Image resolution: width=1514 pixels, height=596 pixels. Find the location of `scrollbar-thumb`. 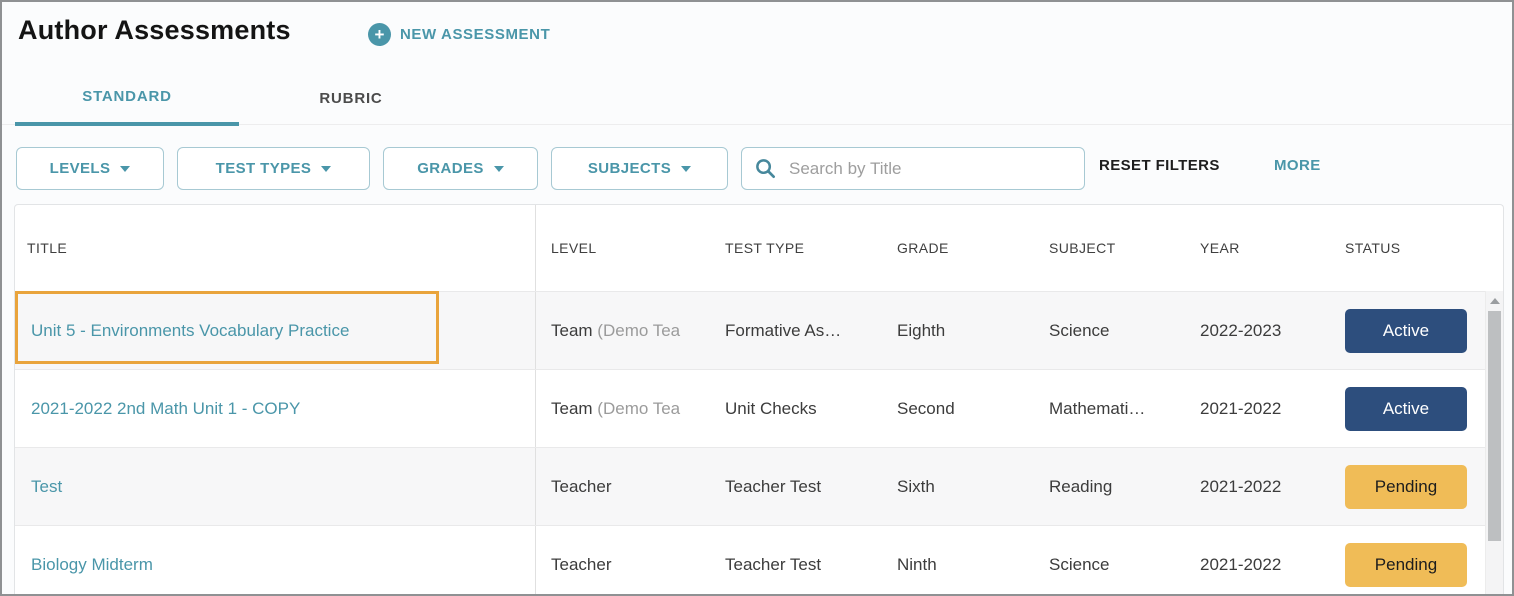

scrollbar-thumb is located at coordinates (1494, 426).